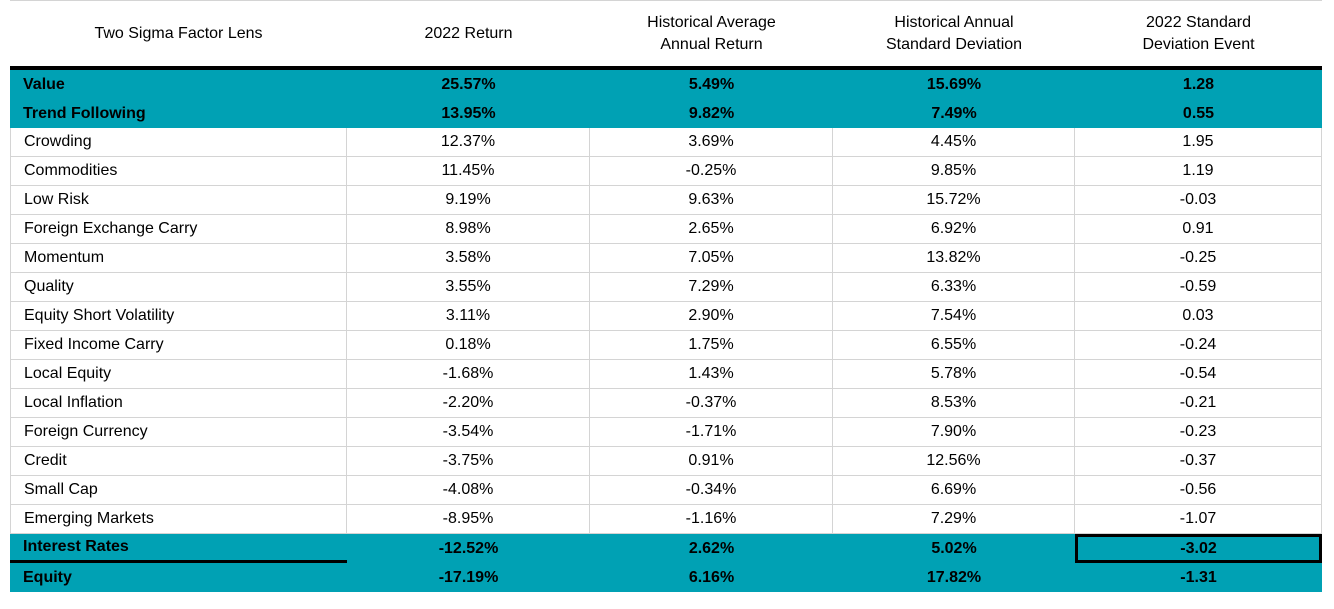 The width and height of the screenshot is (1334, 609). What do you see at coordinates (178, 461) in the screenshot?
I see `factor-name-cell: Credit` at bounding box center [178, 461].